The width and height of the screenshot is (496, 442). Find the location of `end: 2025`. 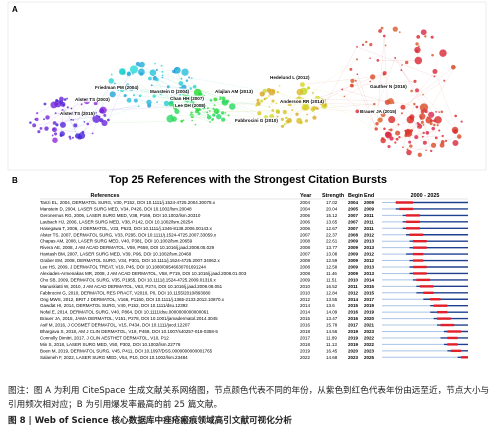

end: 2025 is located at coordinates (369, 357).